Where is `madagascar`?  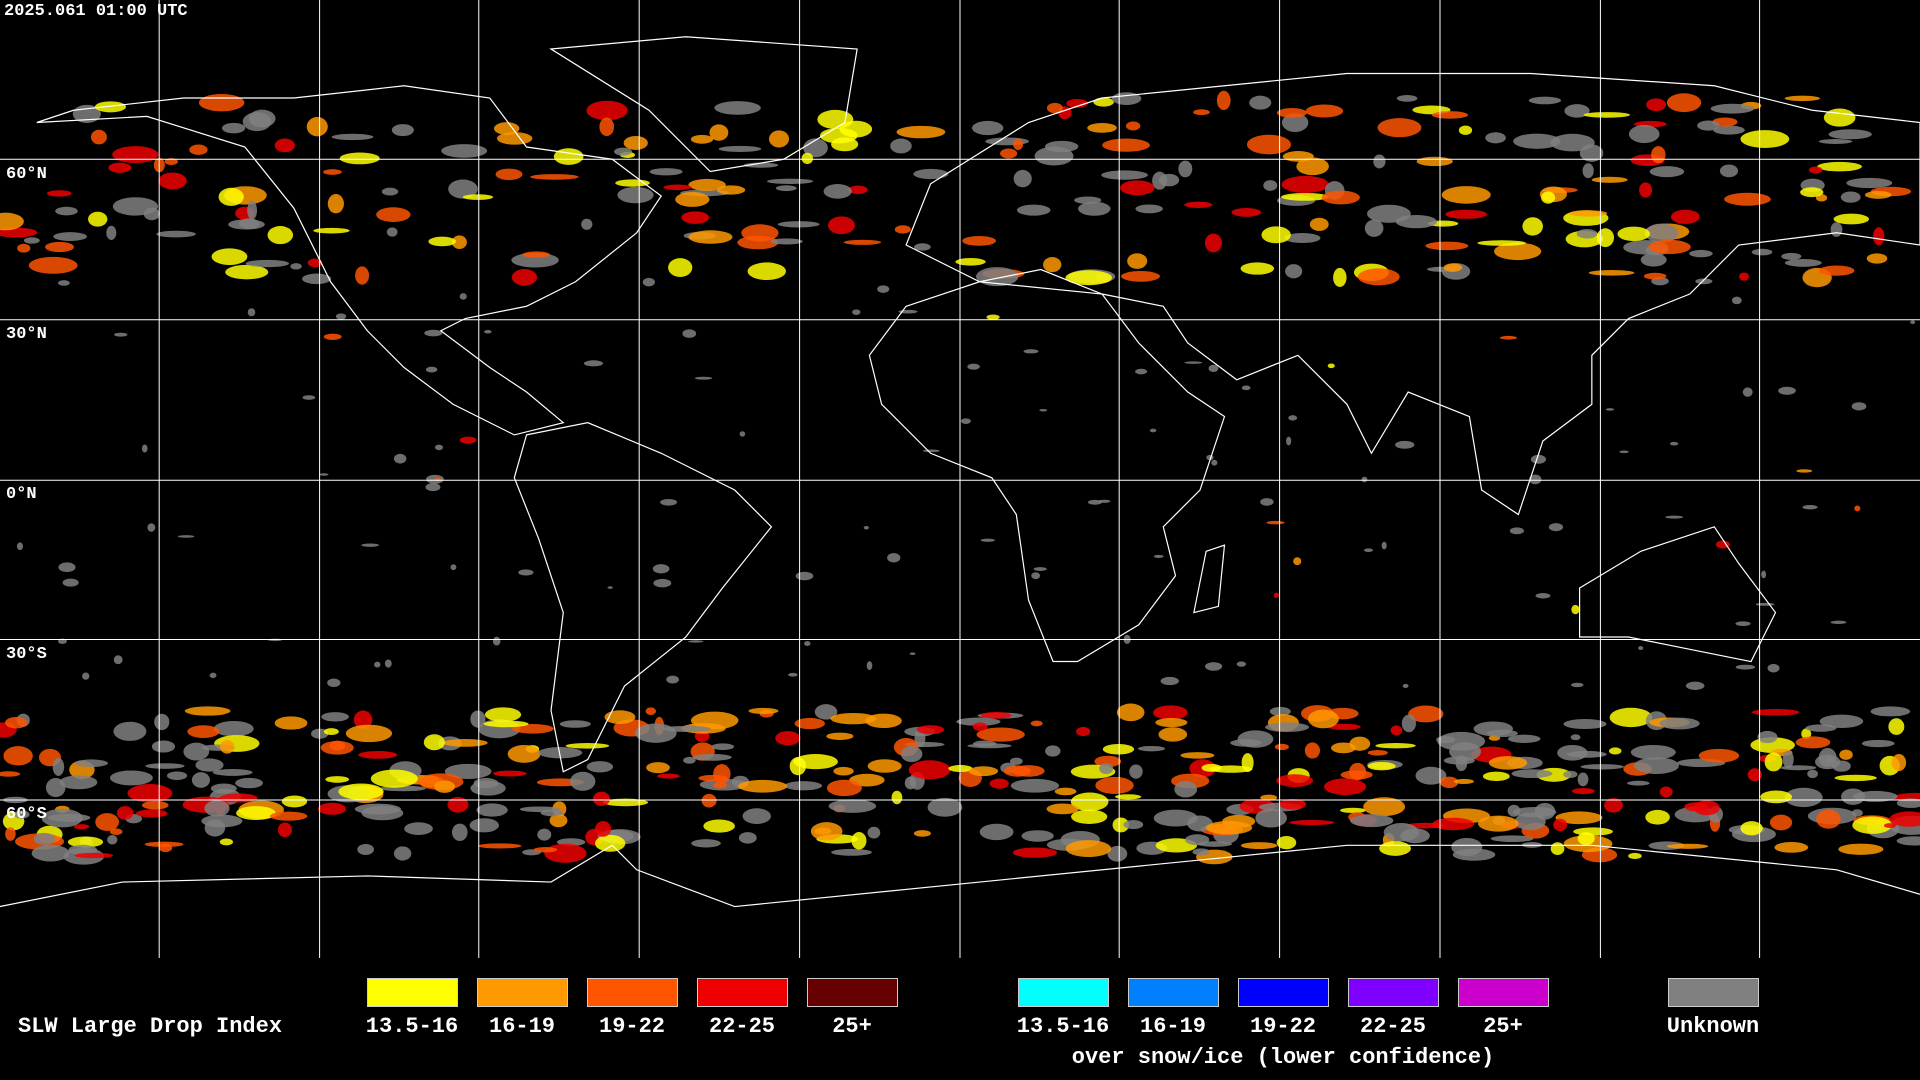 madagascar is located at coordinates (1209, 578).